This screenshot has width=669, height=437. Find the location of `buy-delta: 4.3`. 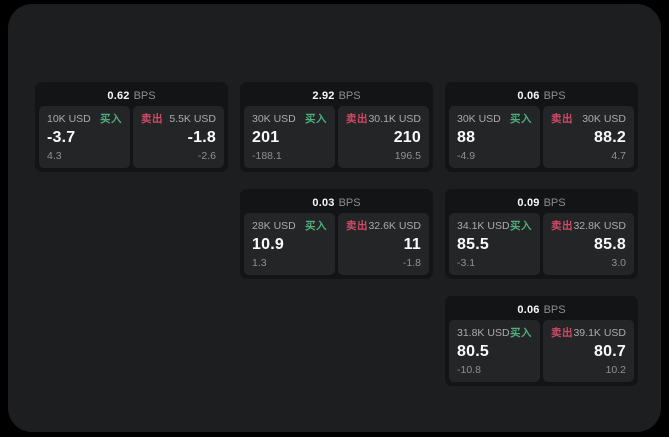

buy-delta: 4.3 is located at coordinates (54, 156).